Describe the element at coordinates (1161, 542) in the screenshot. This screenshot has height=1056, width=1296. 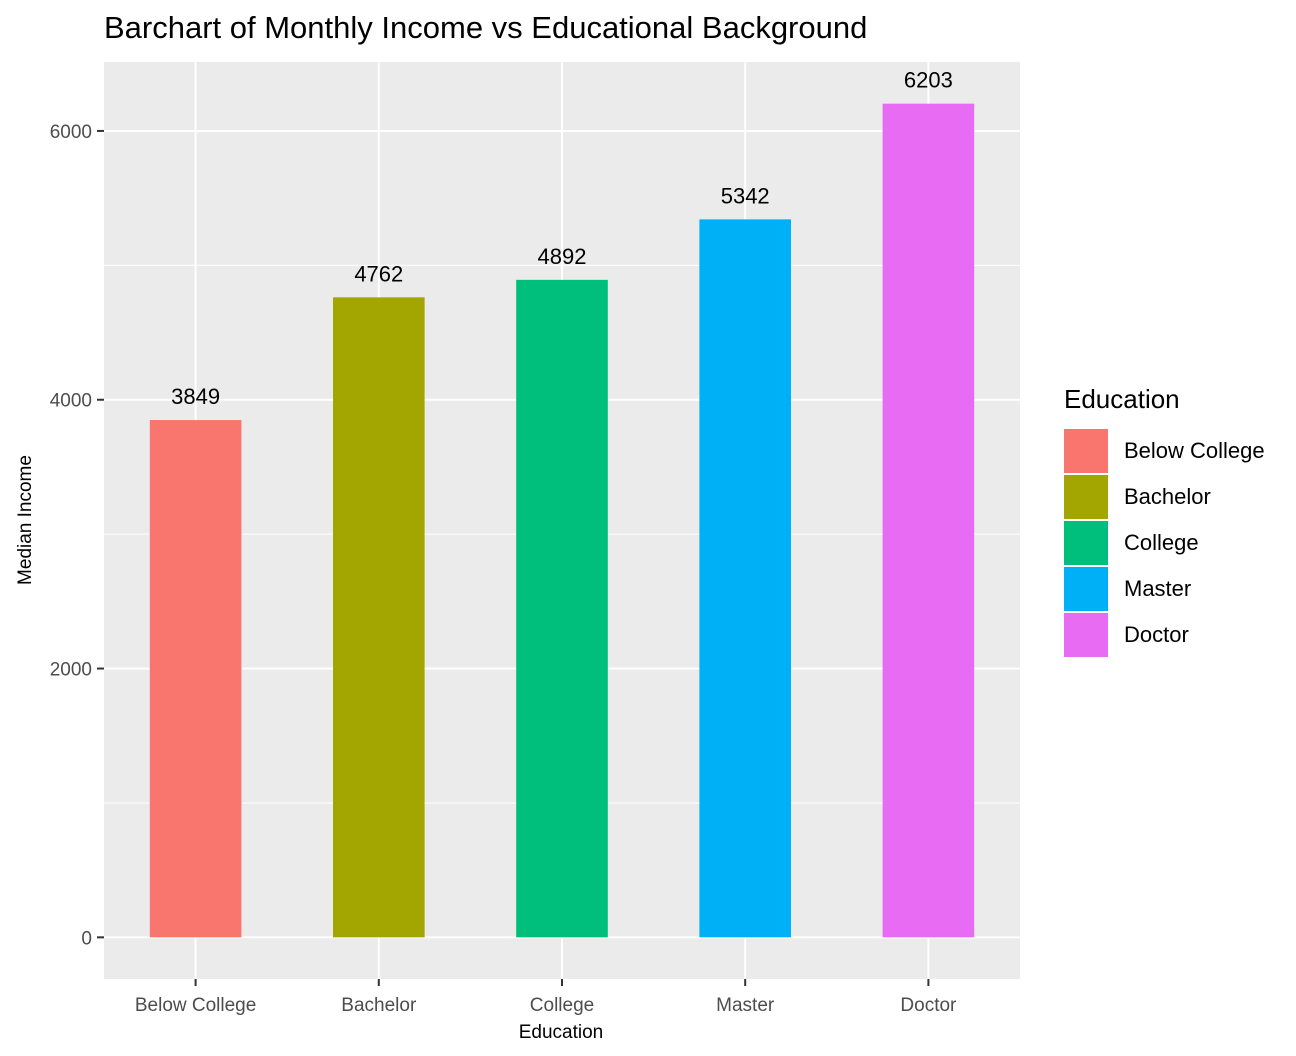
I see `legend-label: College` at that location.